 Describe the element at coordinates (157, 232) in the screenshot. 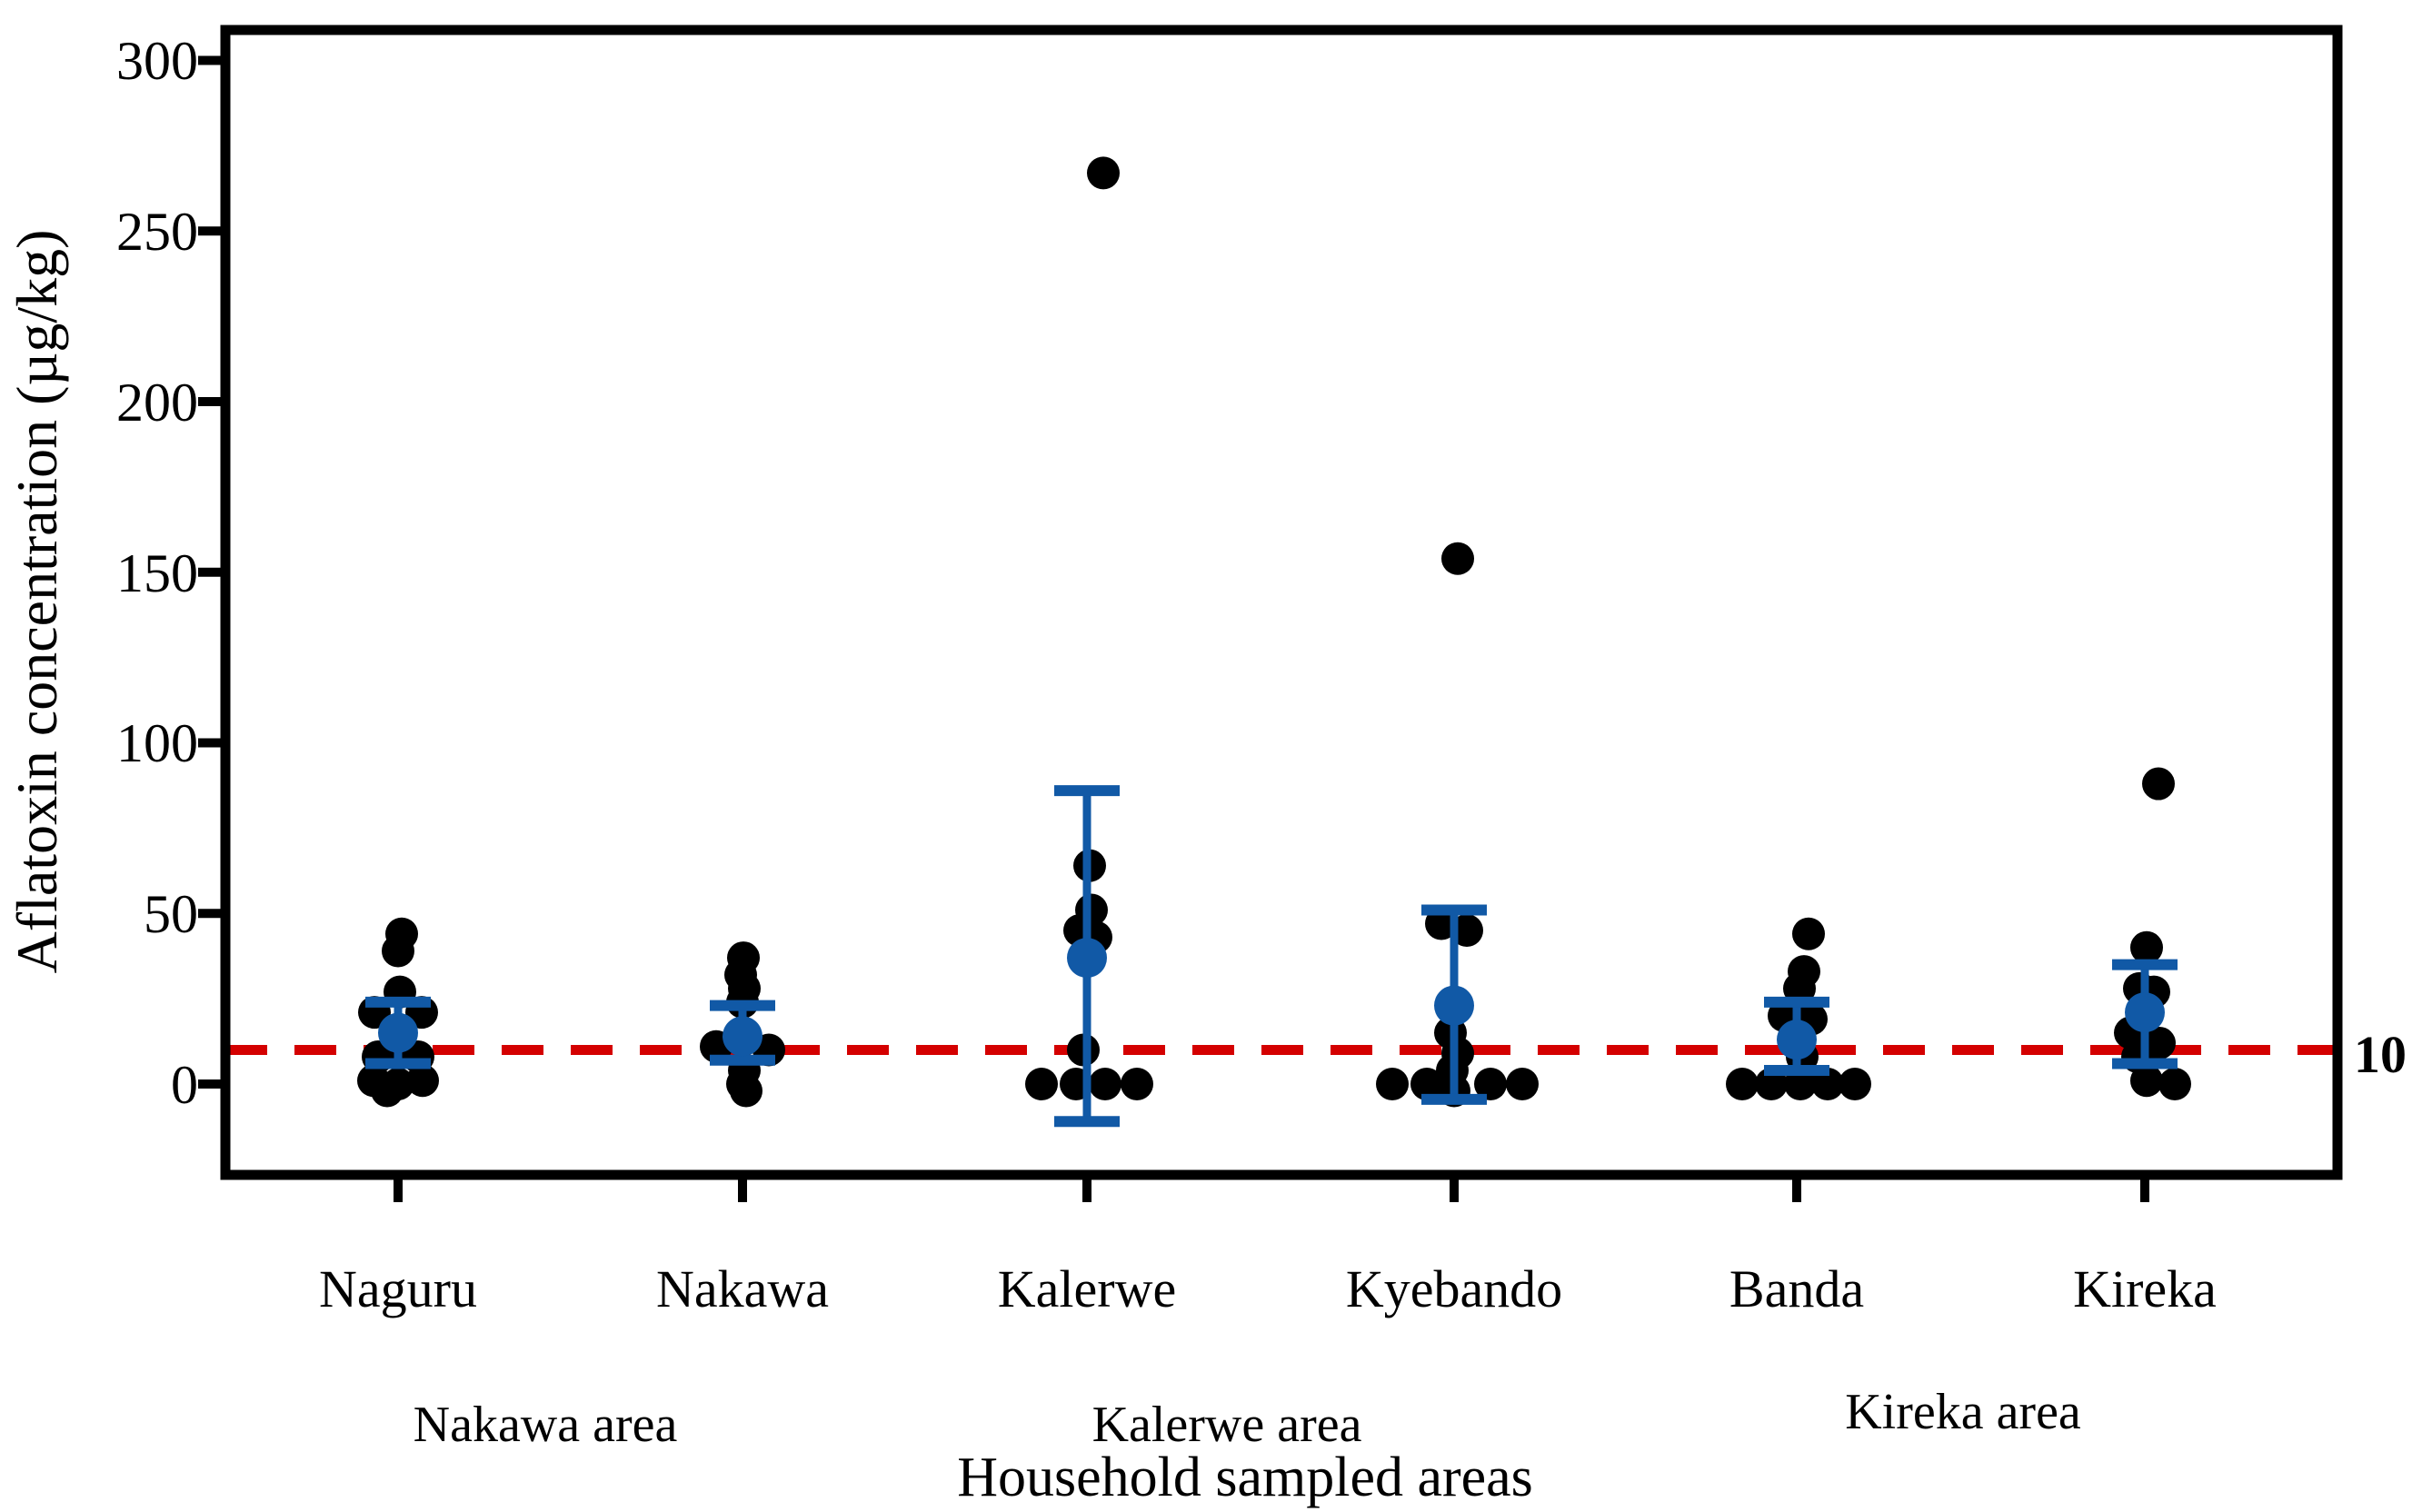

I see `y-tick-label-250: 250` at that location.